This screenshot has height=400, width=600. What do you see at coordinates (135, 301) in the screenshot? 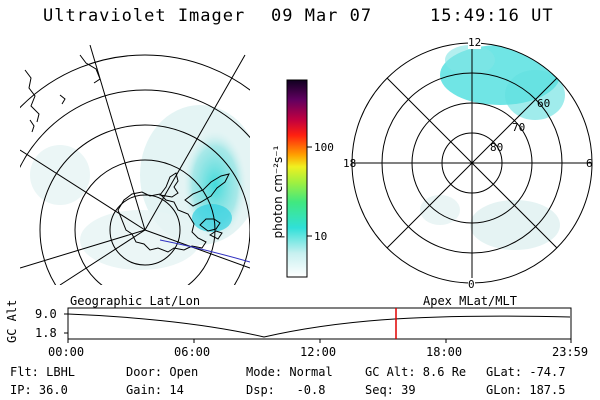
I see `left-panel-caption: Geographic Lat/Lon` at bounding box center [135, 301].